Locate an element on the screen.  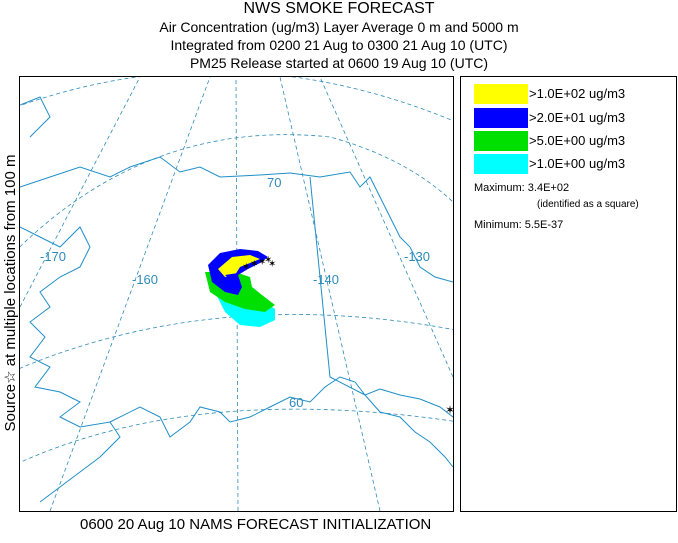
lon-130-label: -130 is located at coordinates (417, 256).